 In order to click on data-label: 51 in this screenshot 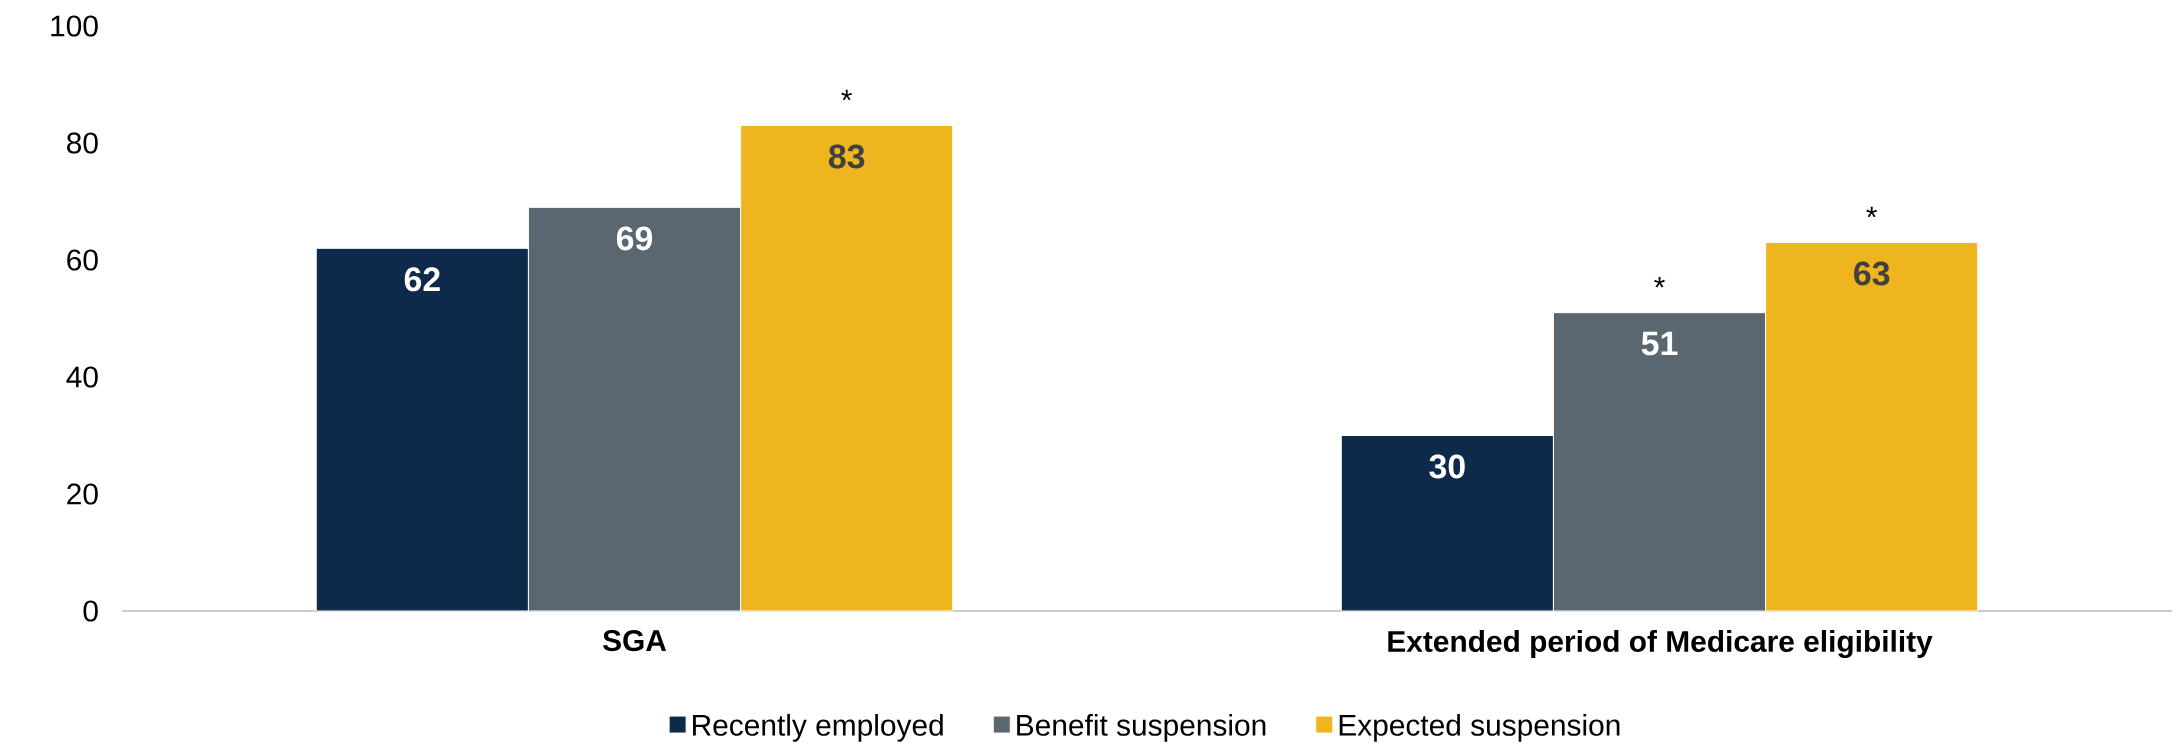, I will do `click(1659, 343)`.